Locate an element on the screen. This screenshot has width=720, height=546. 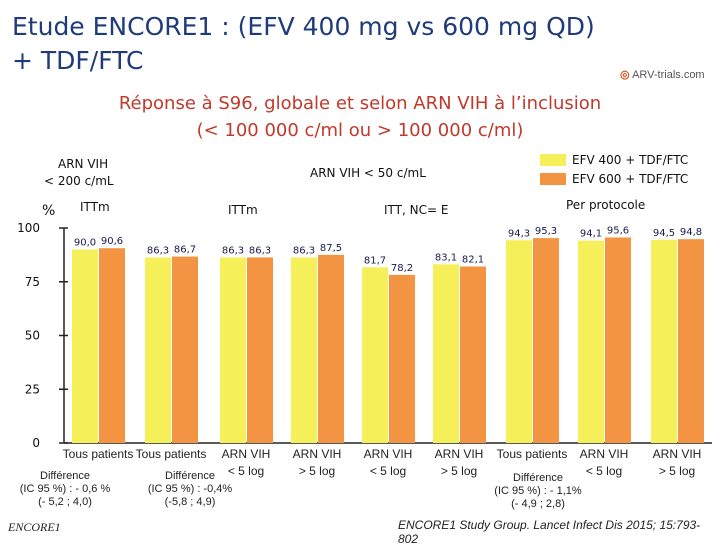
category-label-7-0: ARN VIH is located at coordinates (604, 454).